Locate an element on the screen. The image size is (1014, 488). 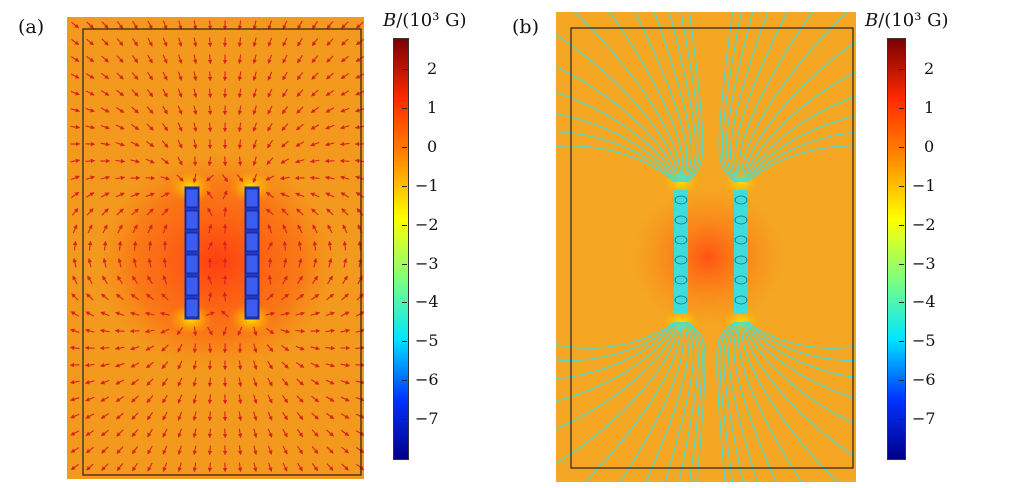
colorbar-tick-label: −7 is located at coordinates (924, 419).